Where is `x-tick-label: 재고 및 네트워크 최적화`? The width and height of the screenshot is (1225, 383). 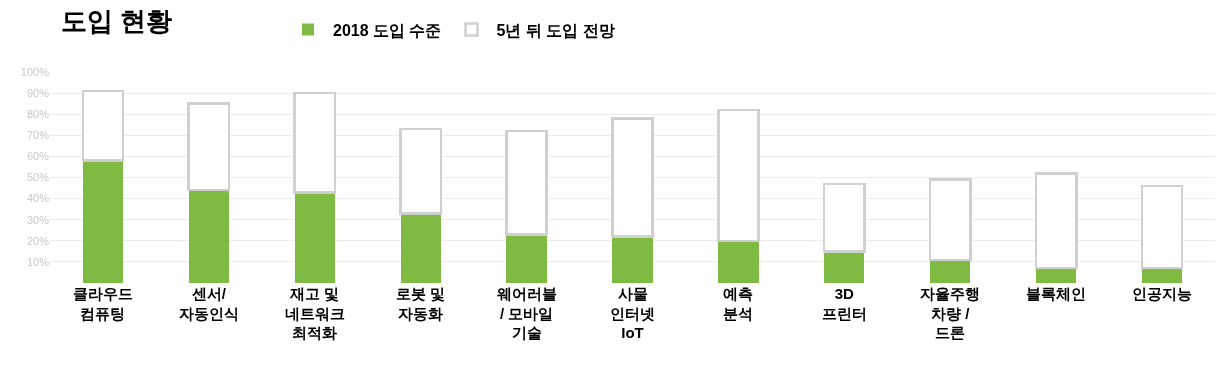 x-tick-label: 재고 및 네트워크 최적화 is located at coordinates (314, 313).